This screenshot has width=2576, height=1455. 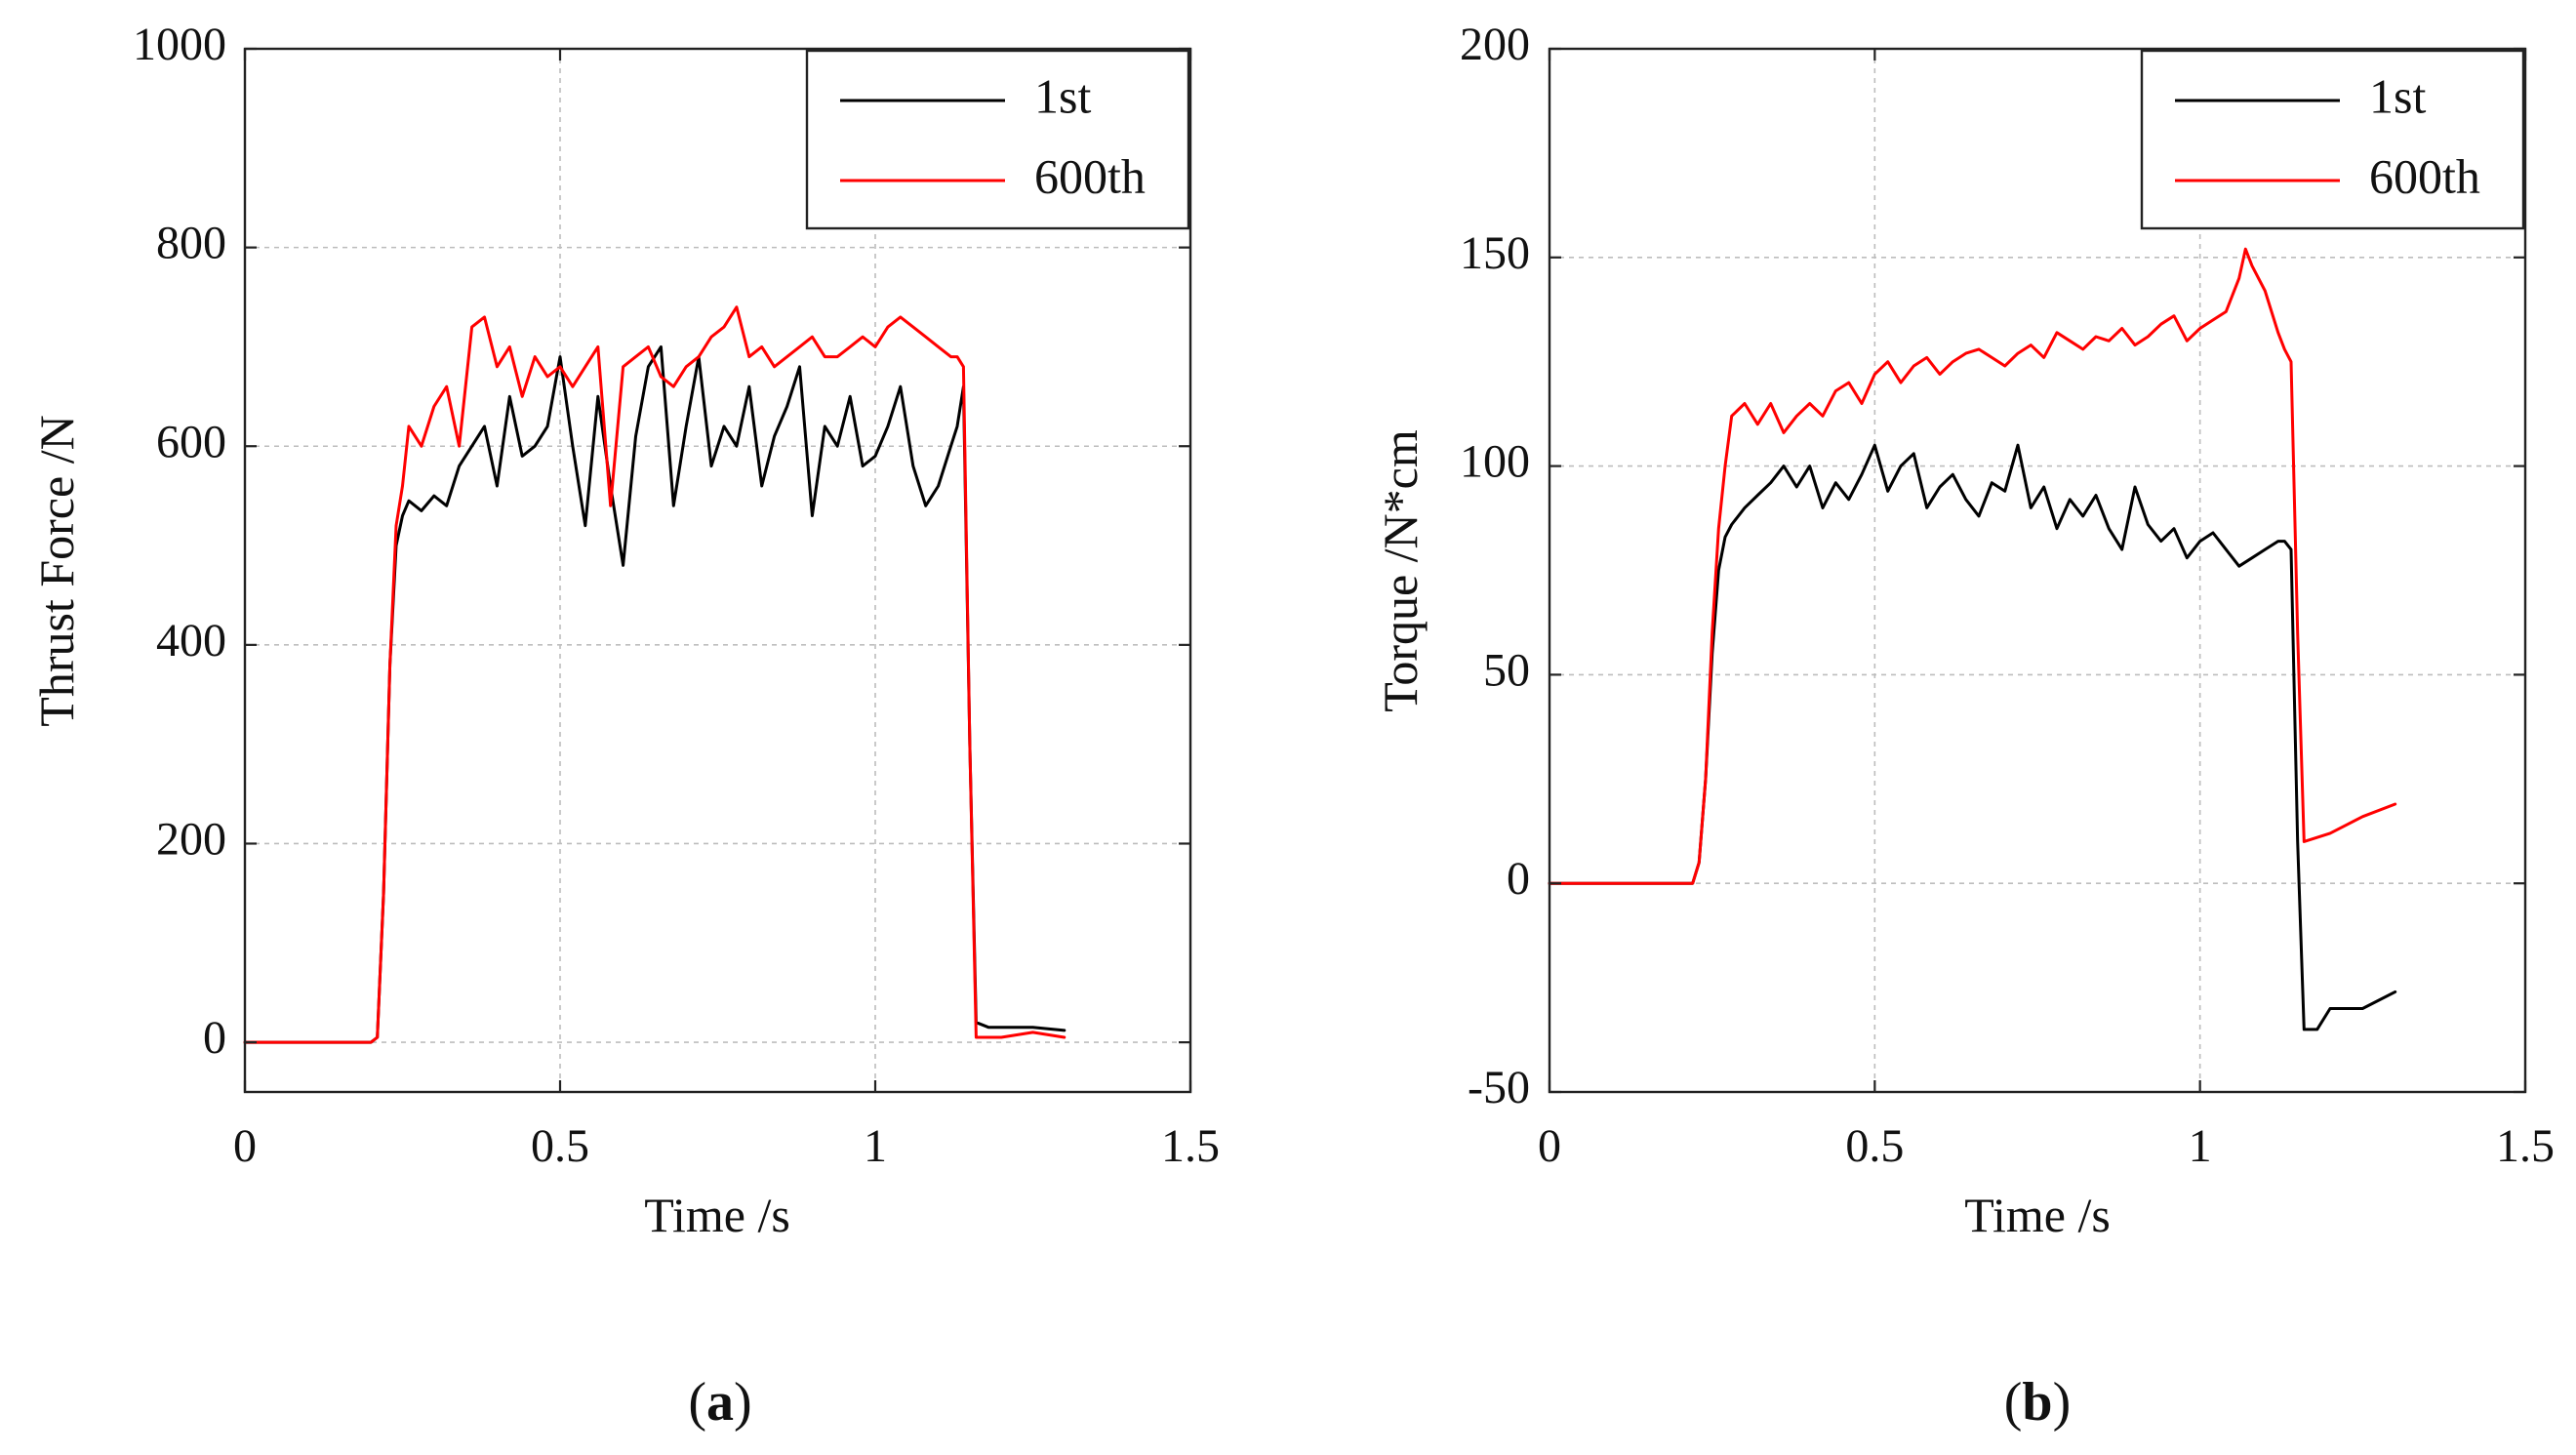 I want to click on chart-a-y-tick-labels: 0 200 400 600 800 1000, so click(x=179, y=541).